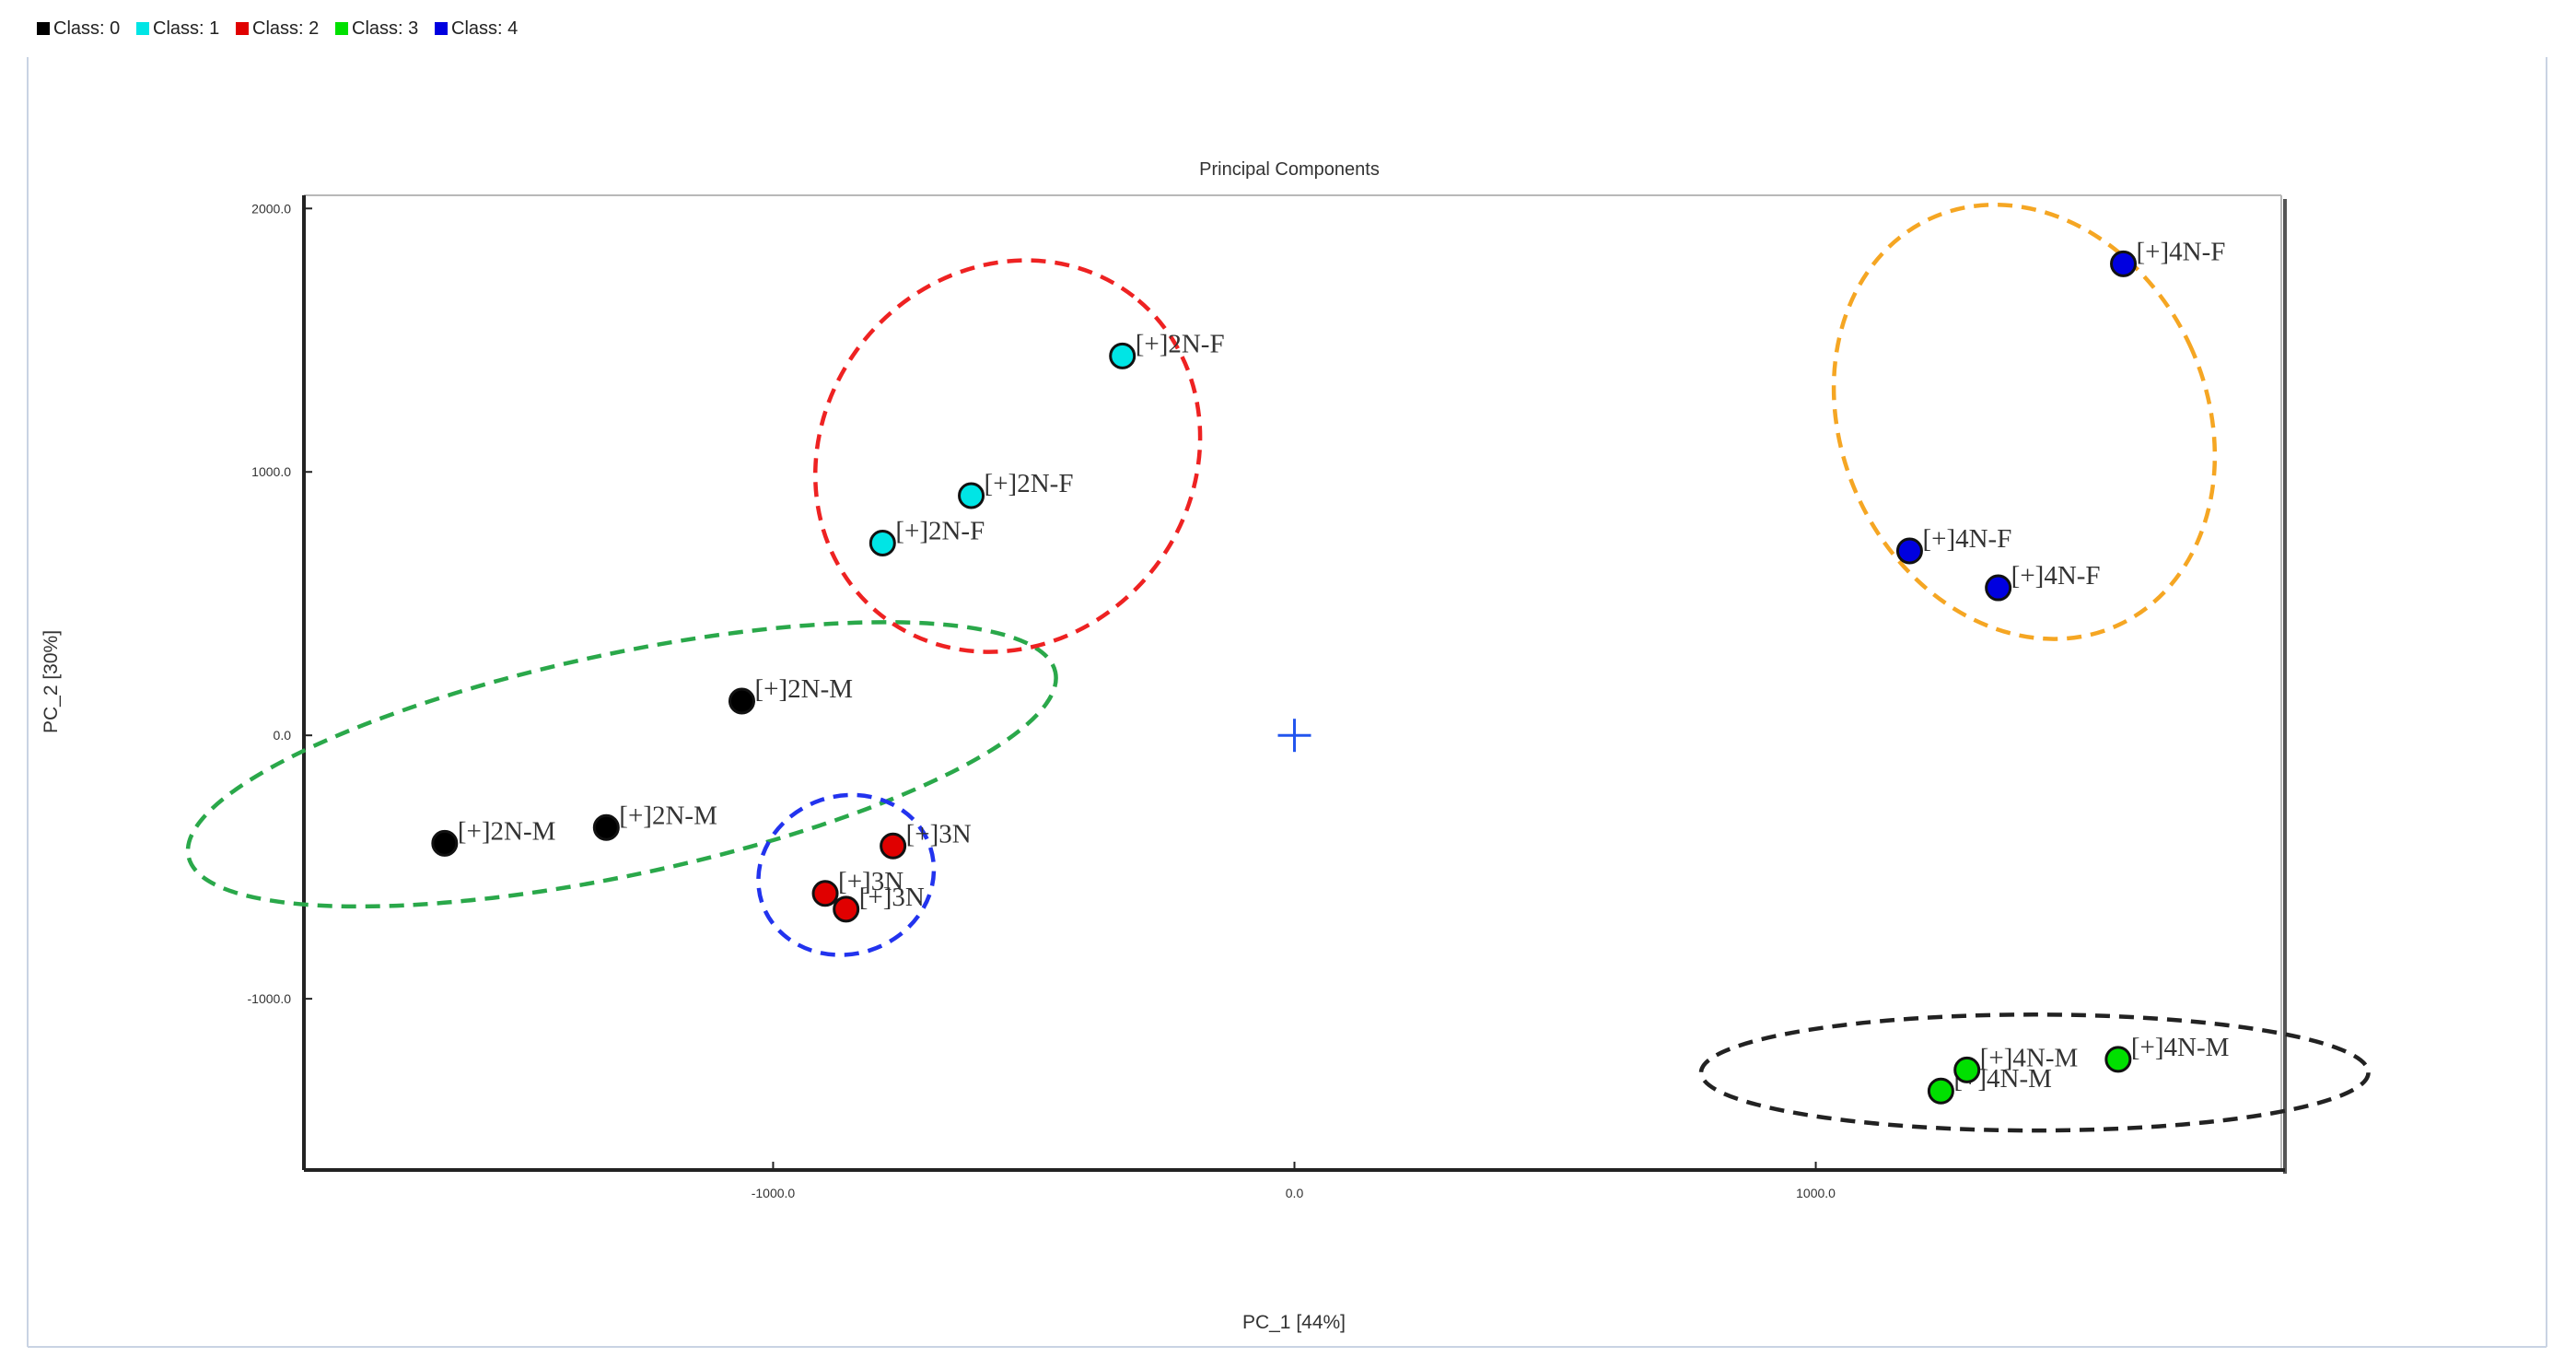 The image size is (2576, 1369). Describe the element at coordinates (271, 471) in the screenshot. I see `y-tick-label-1: 1000.0` at that location.